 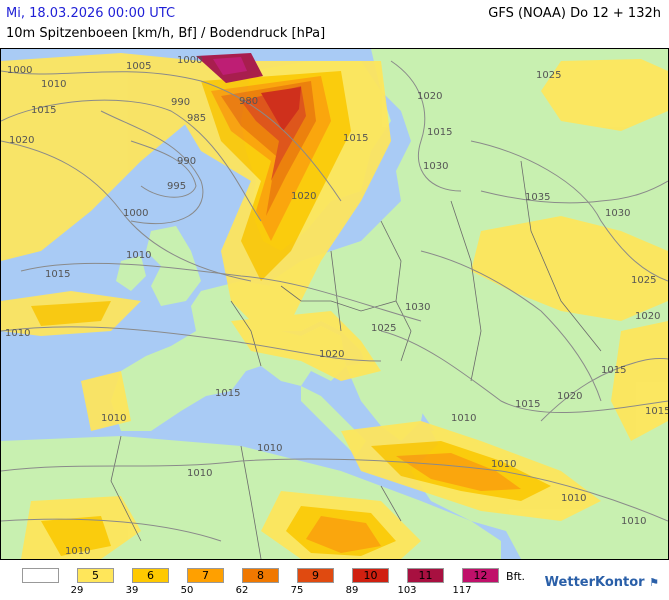 What do you see at coordinates (516, 576) in the screenshot?
I see `legend-unit: Bft.` at bounding box center [516, 576].